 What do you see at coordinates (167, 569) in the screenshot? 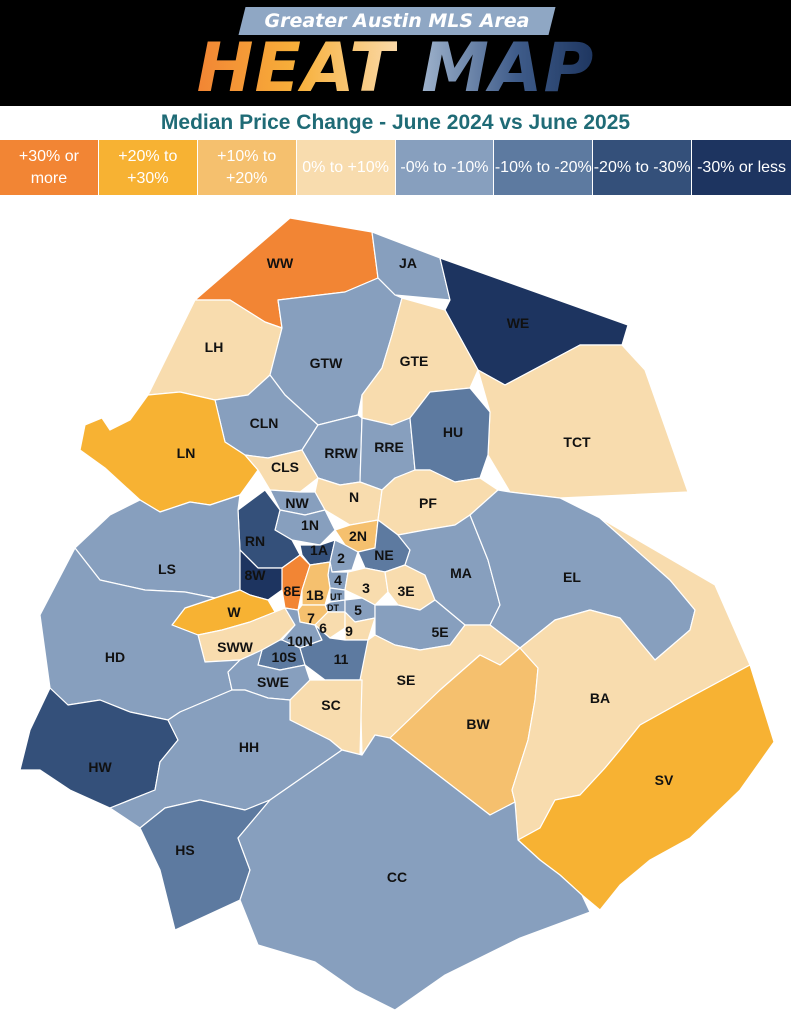
I see `area-label-LS: LS` at bounding box center [167, 569].